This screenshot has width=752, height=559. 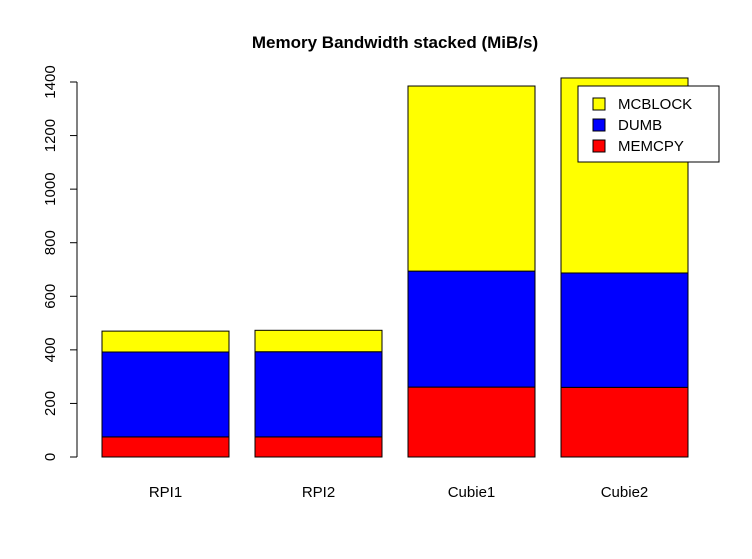 What do you see at coordinates (50, 457) in the screenshot?
I see `y-tick-label: 0` at bounding box center [50, 457].